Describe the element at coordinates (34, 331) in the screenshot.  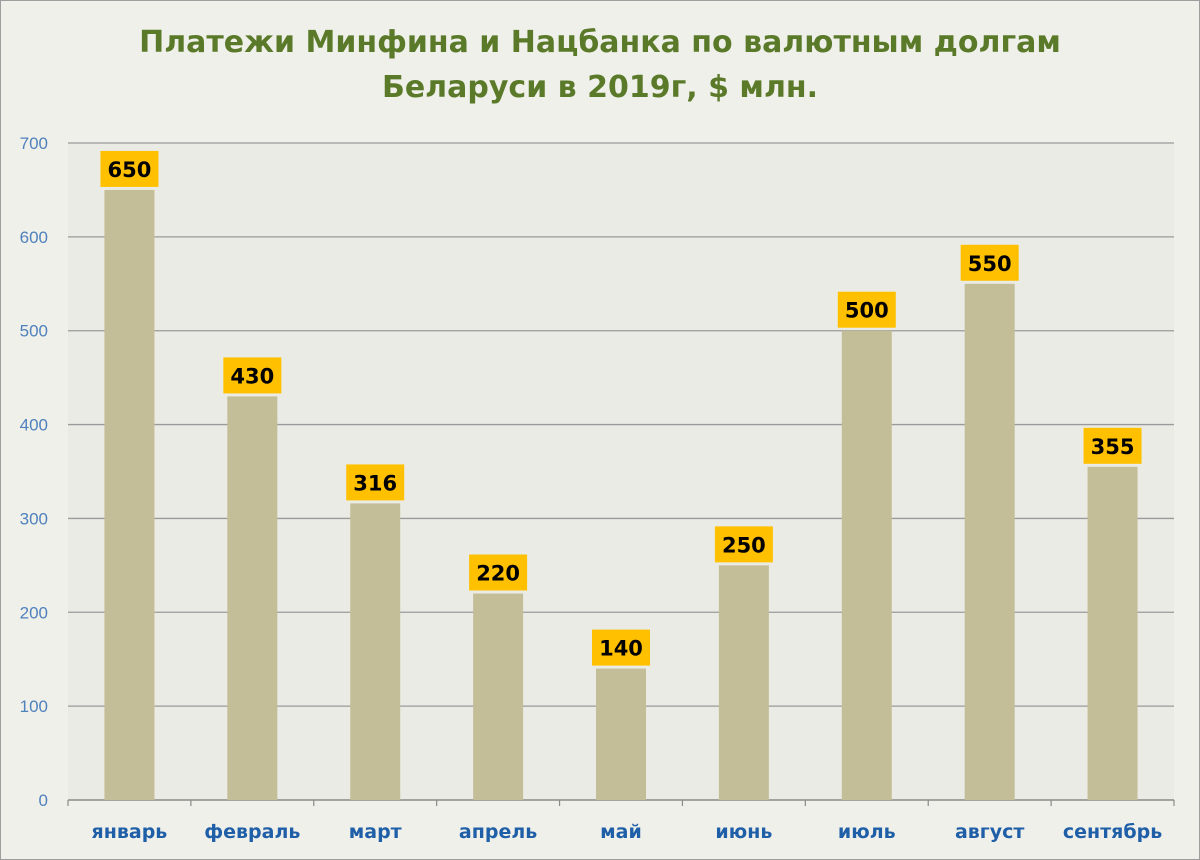
I see `y-tick-label: 500` at that location.